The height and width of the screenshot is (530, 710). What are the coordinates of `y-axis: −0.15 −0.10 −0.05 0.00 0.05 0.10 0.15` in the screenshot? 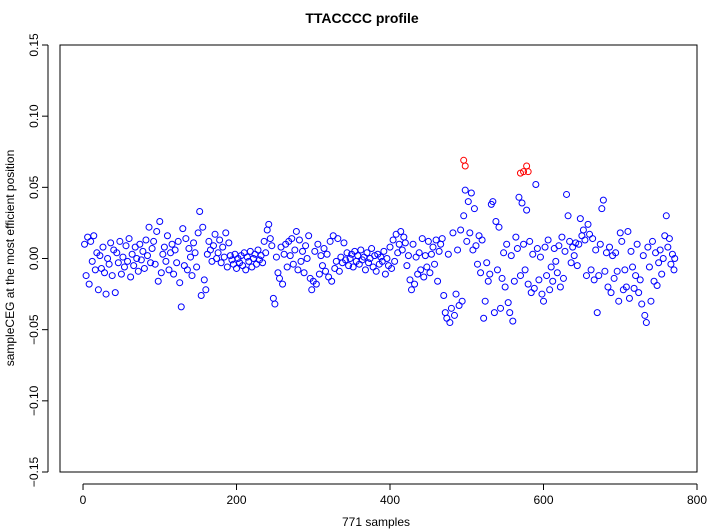 It's located at (38, 260).